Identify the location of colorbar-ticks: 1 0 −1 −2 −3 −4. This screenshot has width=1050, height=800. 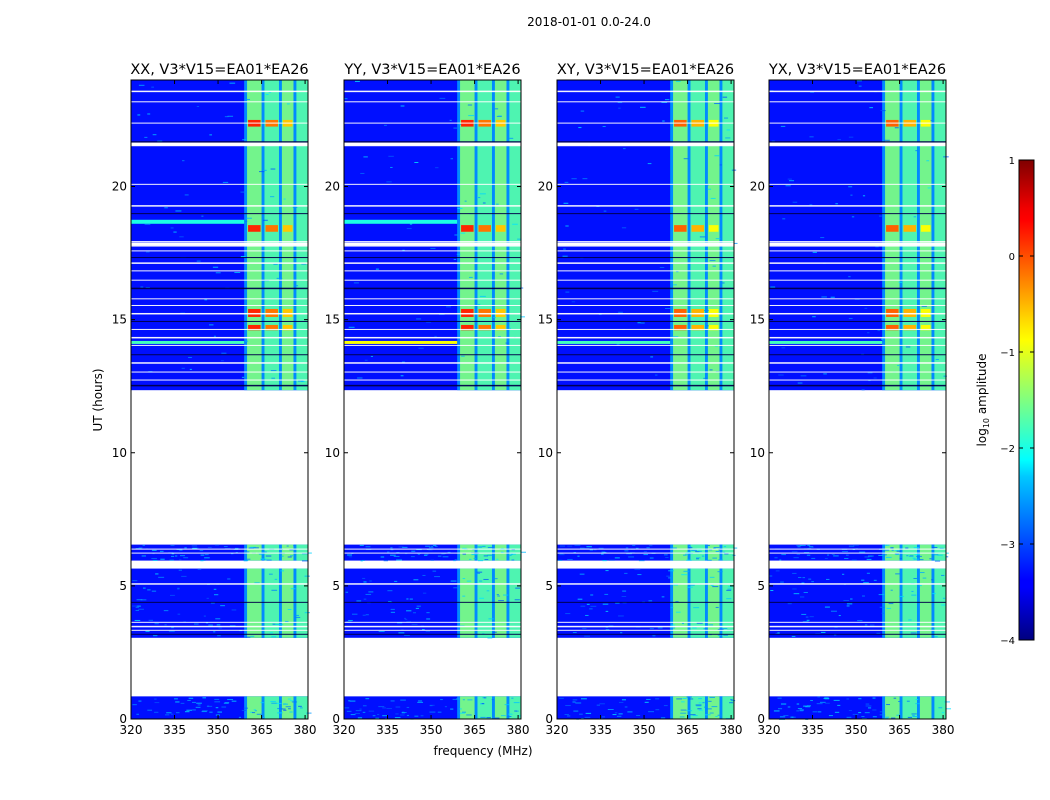
(1017, 401).